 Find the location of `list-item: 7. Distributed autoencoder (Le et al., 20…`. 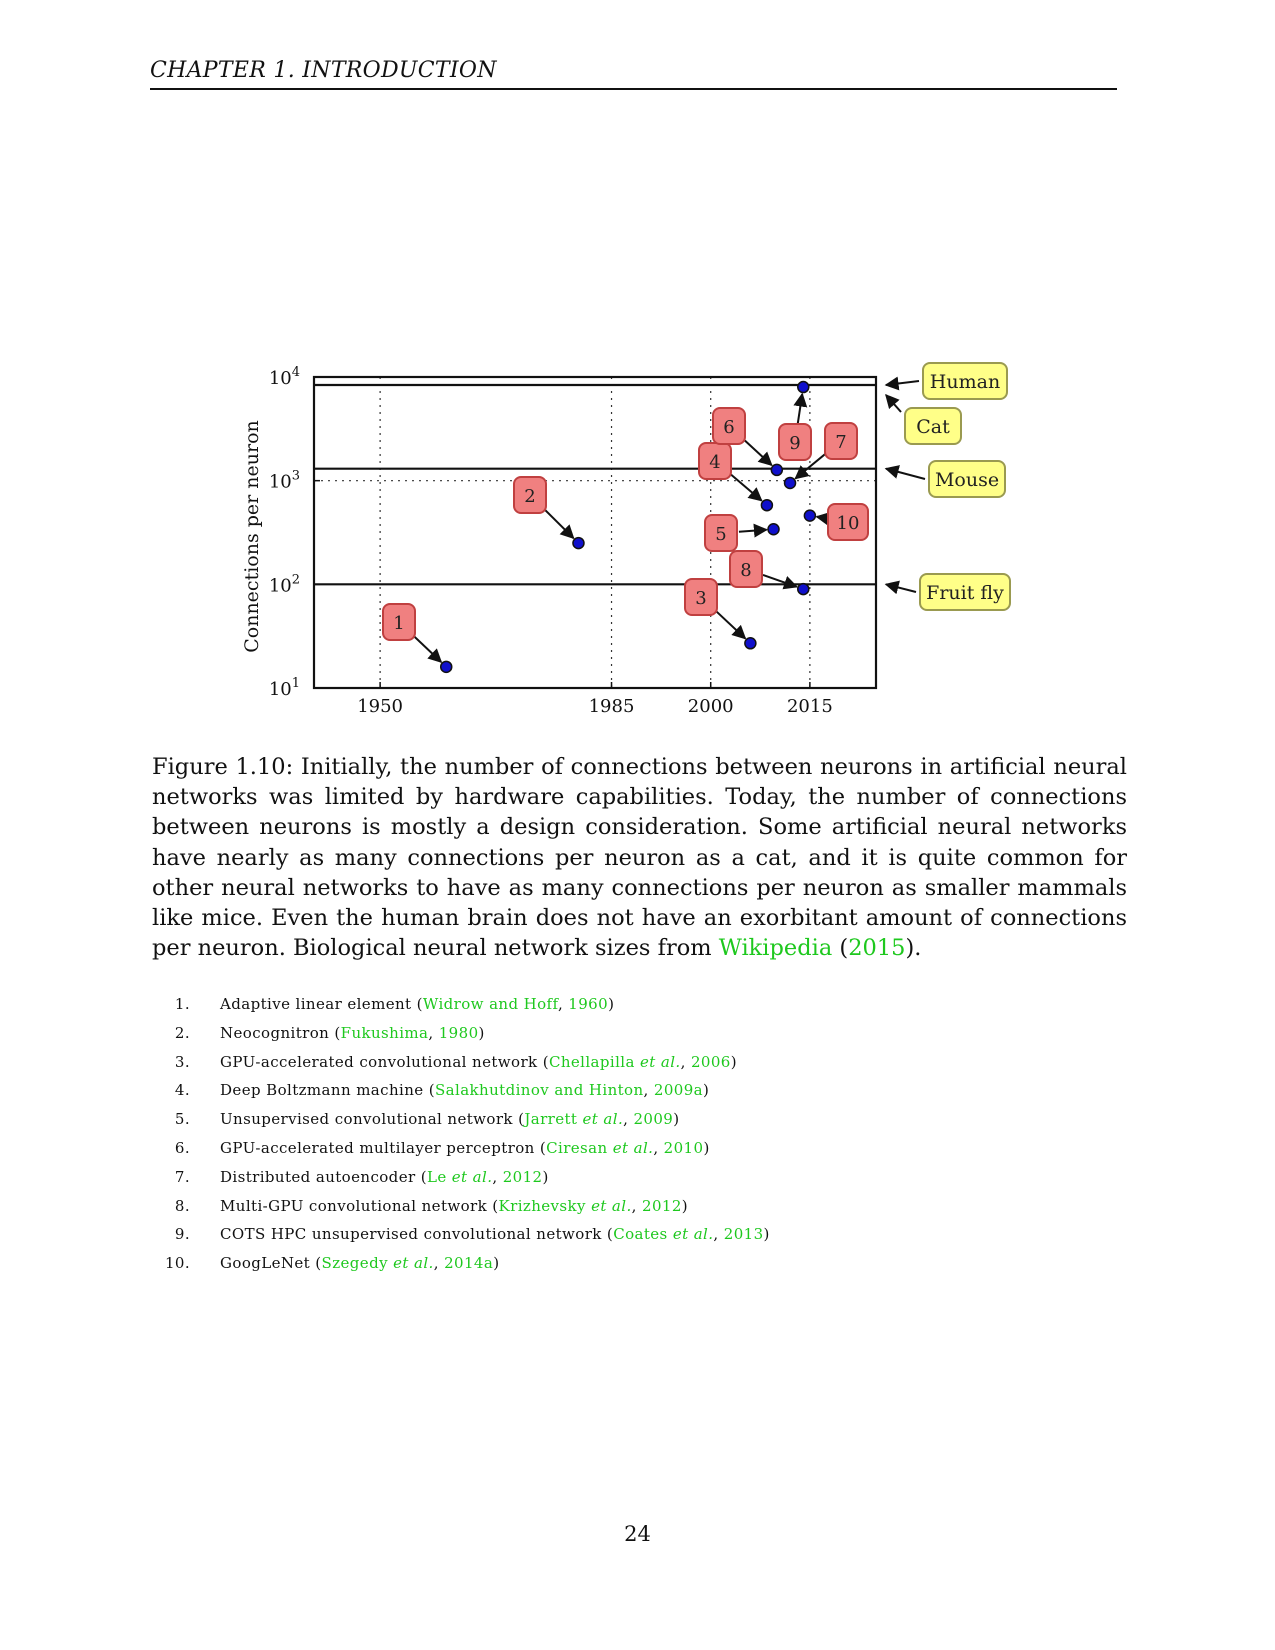

list-item: 7. Distributed autoencoder (Le et al., 20… is located at coordinates (620, 1182).